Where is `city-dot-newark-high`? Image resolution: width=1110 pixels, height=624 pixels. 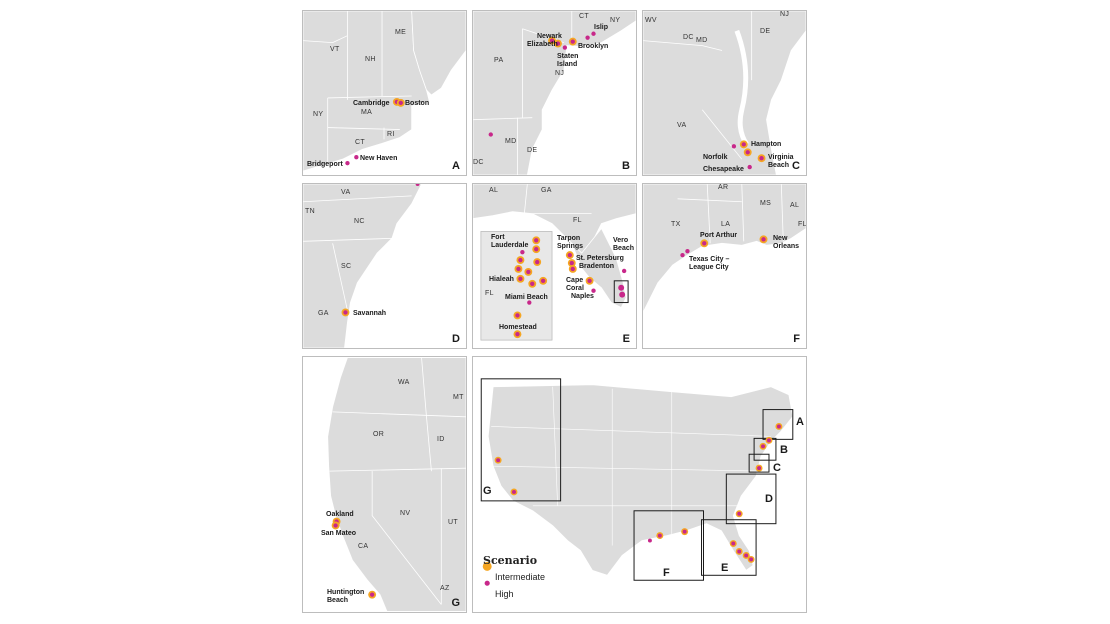 city-dot-newark-high is located at coordinates (552, 40).